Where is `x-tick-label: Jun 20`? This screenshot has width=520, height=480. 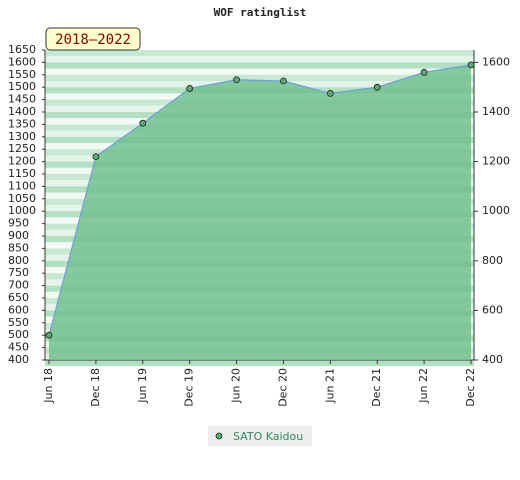 x-tick-label: Jun 20 is located at coordinates (236, 386).